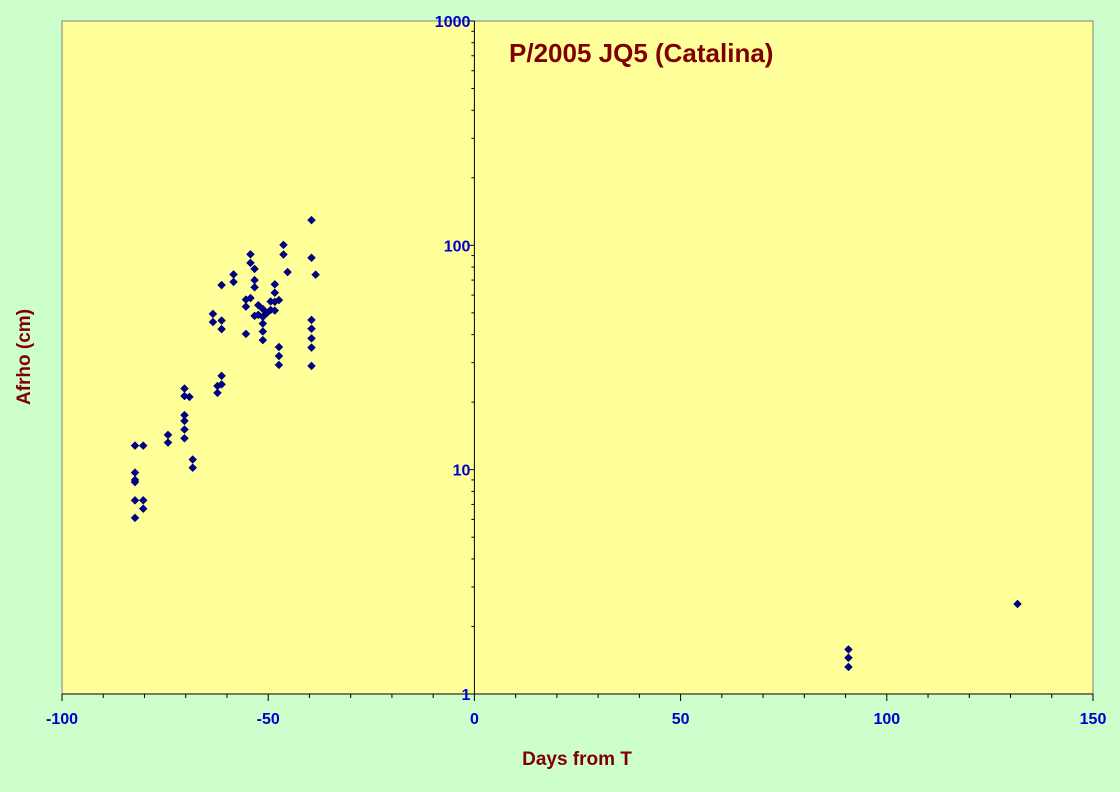 This screenshot has height=792, width=1120. Describe the element at coordinates (681, 719) in the screenshot. I see `x-tick-label: 50` at that location.